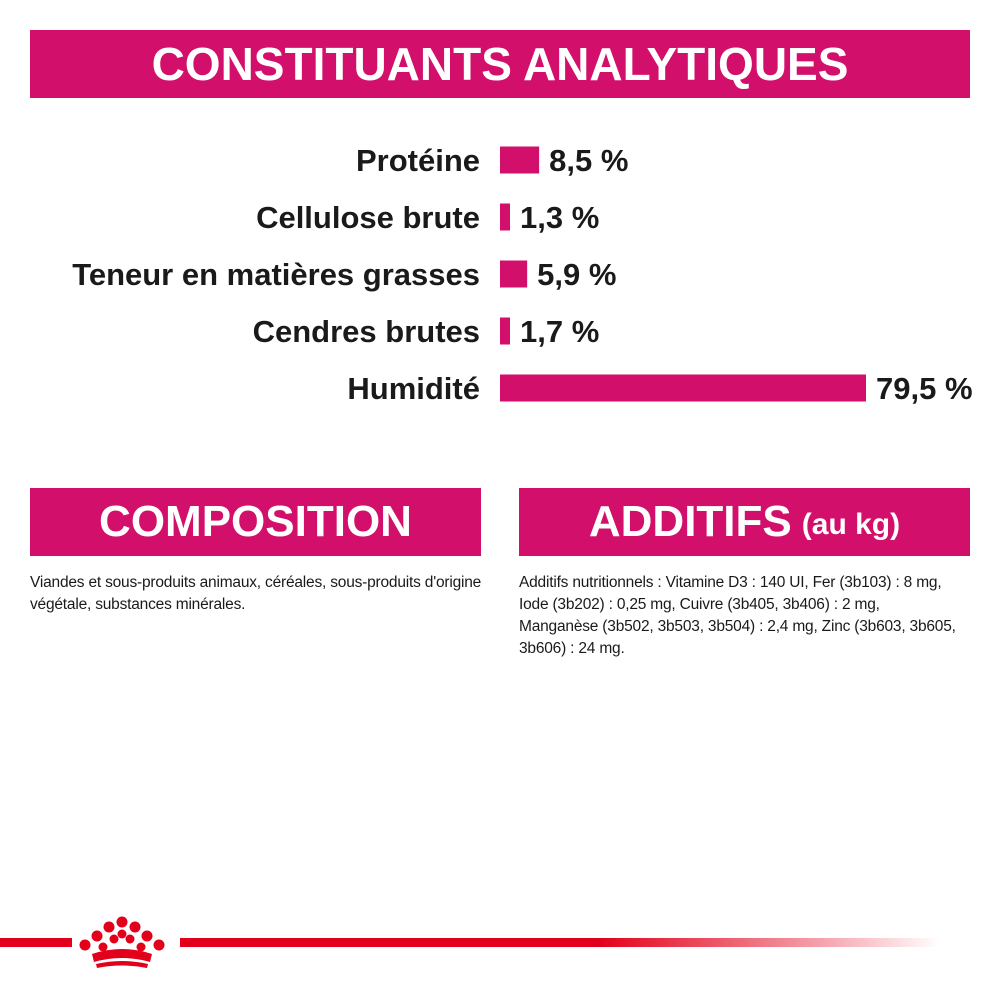 This screenshot has height=1000, width=1000. What do you see at coordinates (559, 331) in the screenshot?
I see `value-label: 1,7 %` at bounding box center [559, 331].